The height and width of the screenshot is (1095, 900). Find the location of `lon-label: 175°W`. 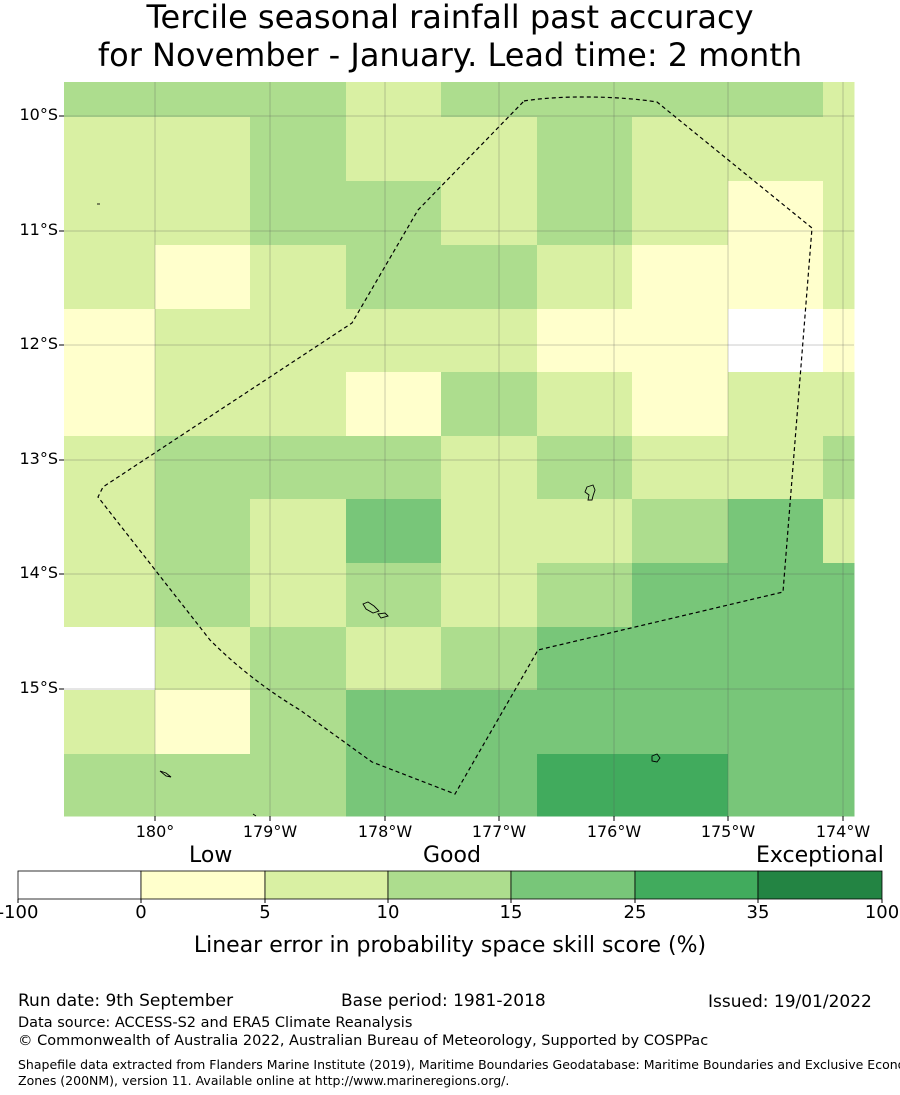

lon-label: 175°W is located at coordinates (728, 831).